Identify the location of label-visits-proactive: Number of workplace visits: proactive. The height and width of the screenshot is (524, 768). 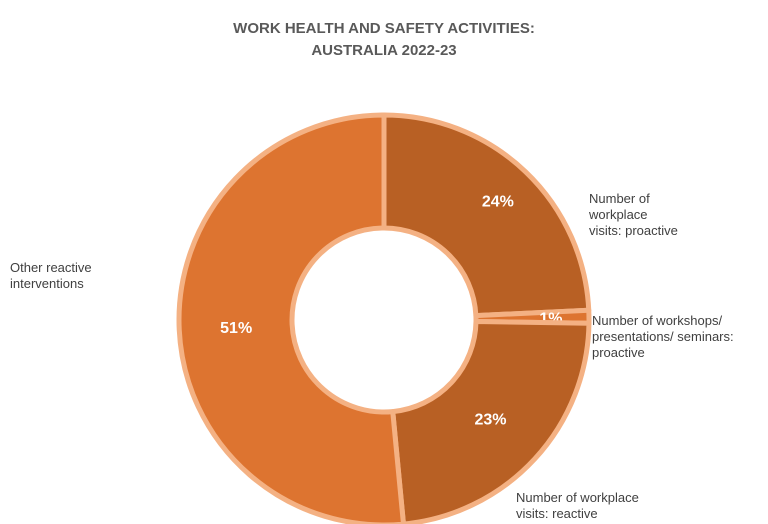
(633, 215).